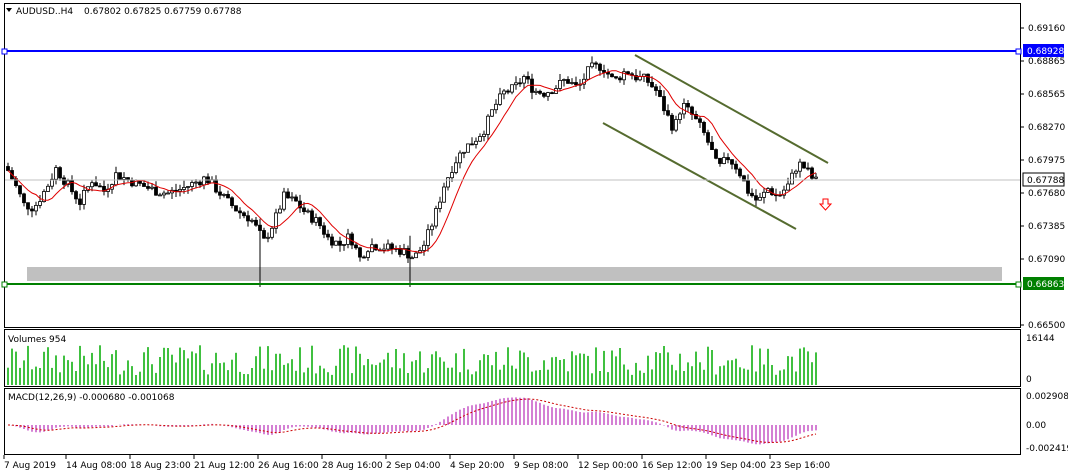 The width and height of the screenshot is (1068, 475). I want to click on price-tick: 0.68865, so click(1046, 62).